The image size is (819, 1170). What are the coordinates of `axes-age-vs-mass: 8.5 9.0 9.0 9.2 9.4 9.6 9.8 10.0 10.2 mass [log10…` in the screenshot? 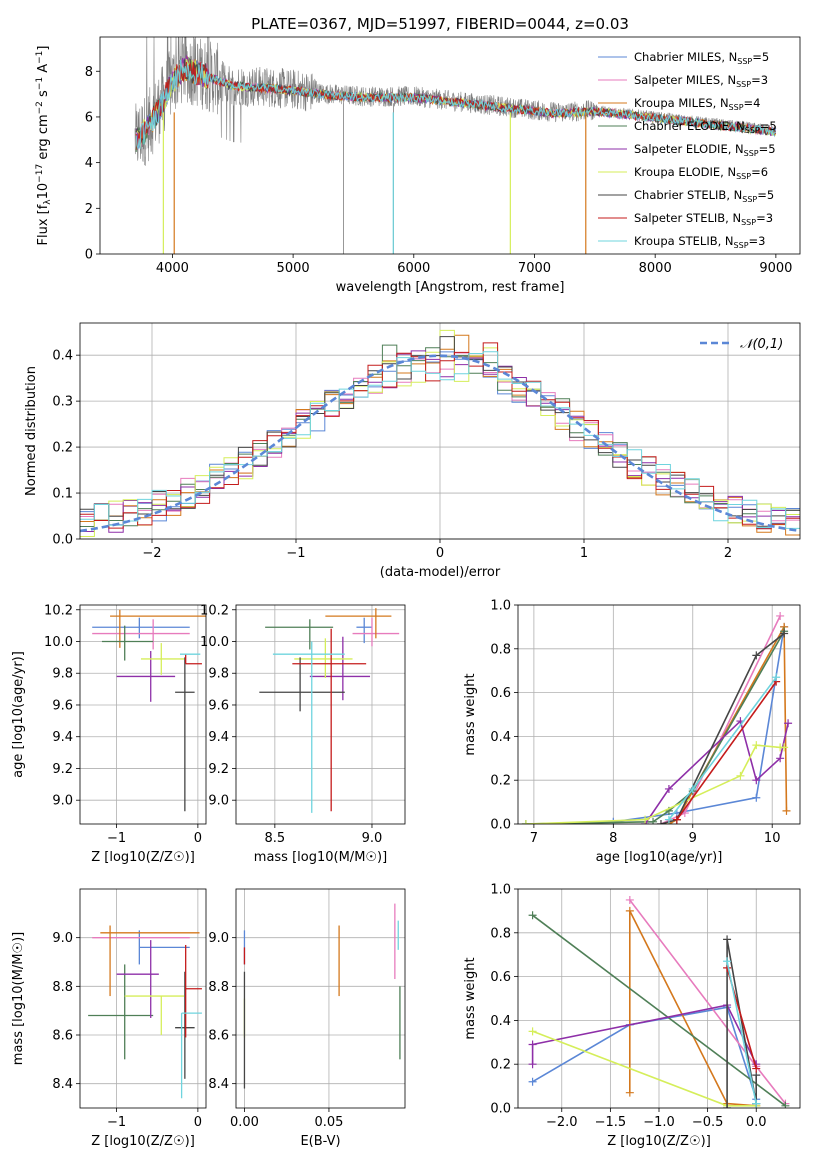 It's located at (303, 734).